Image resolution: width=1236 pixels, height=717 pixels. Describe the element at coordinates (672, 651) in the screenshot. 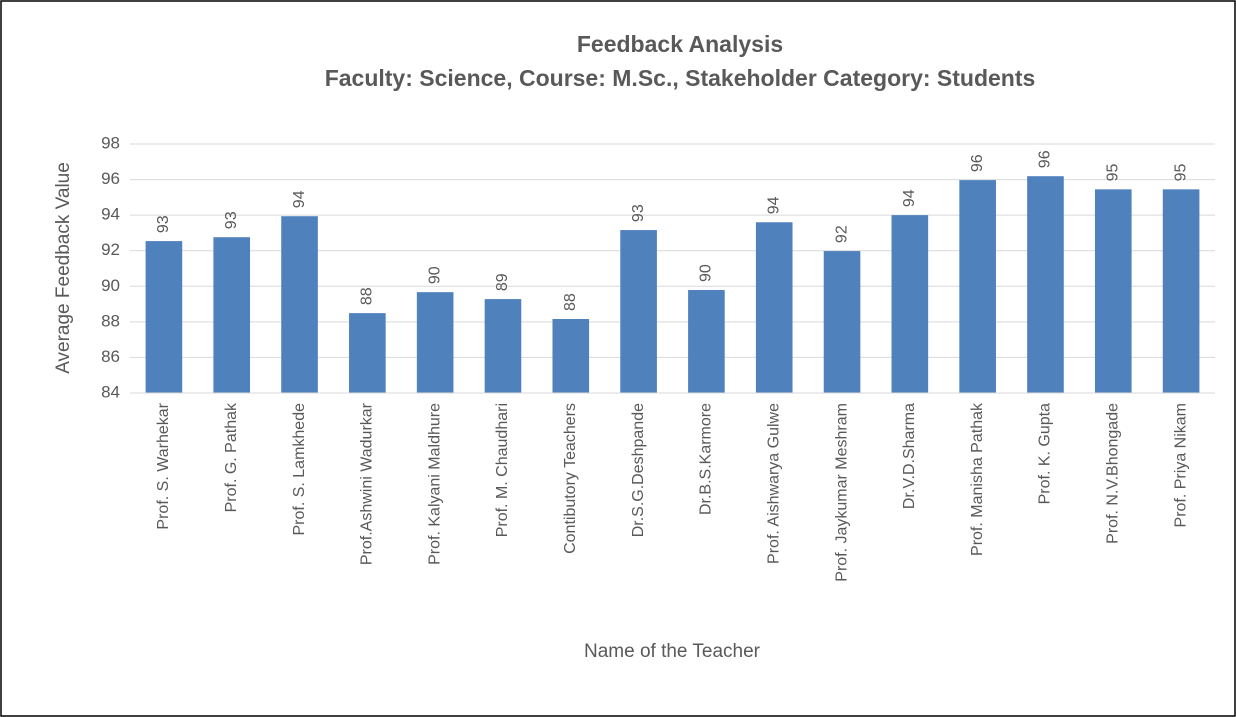

I see `x-axis-label: Name of the Teacher` at that location.